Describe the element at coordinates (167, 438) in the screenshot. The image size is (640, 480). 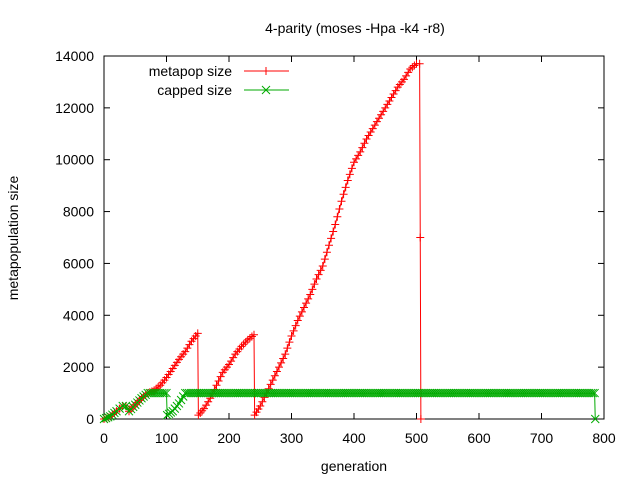
I see `x-tick-label: 100` at that location.